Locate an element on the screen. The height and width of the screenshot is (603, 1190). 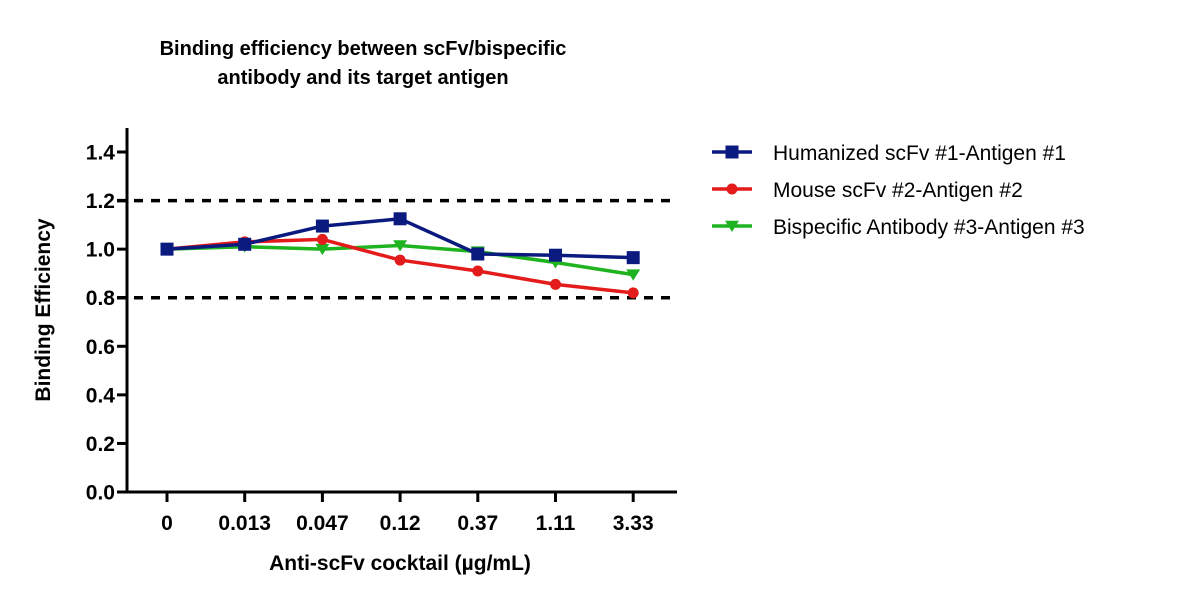
y-axis-label: Binding Efficiency is located at coordinates (43, 310).